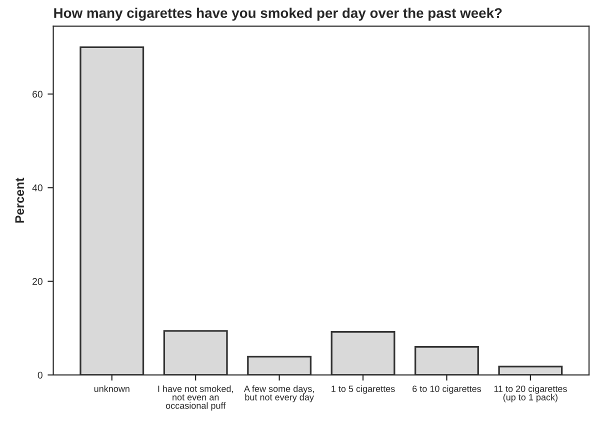  I want to click on x-tick-label: A few some days, but not every day, so click(279, 393).